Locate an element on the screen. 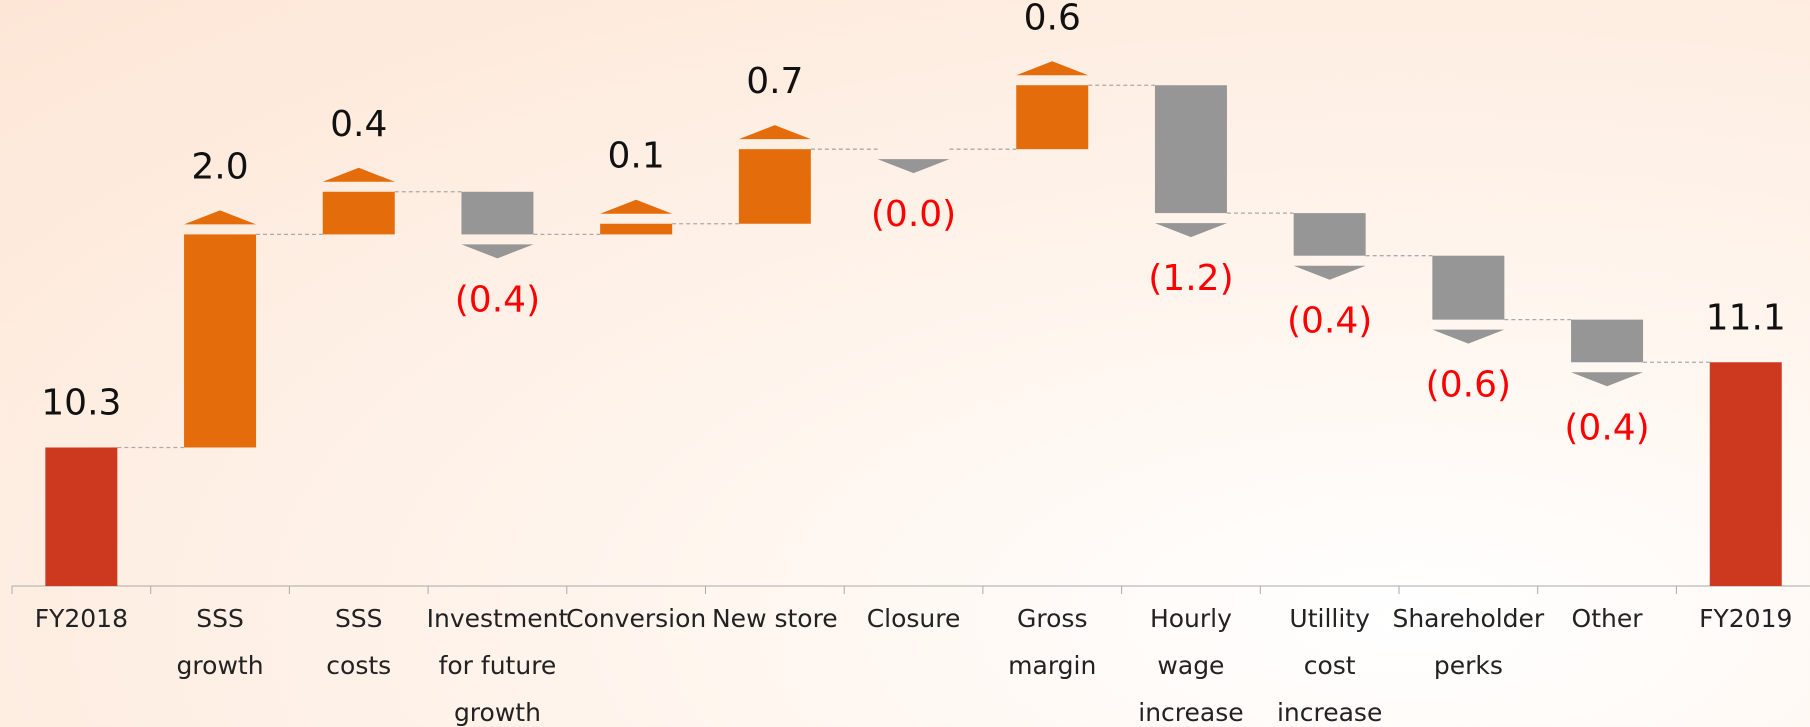 The width and height of the screenshot is (1810, 727). x-tick-label: Utillity cost increase is located at coordinates (1329, 665).